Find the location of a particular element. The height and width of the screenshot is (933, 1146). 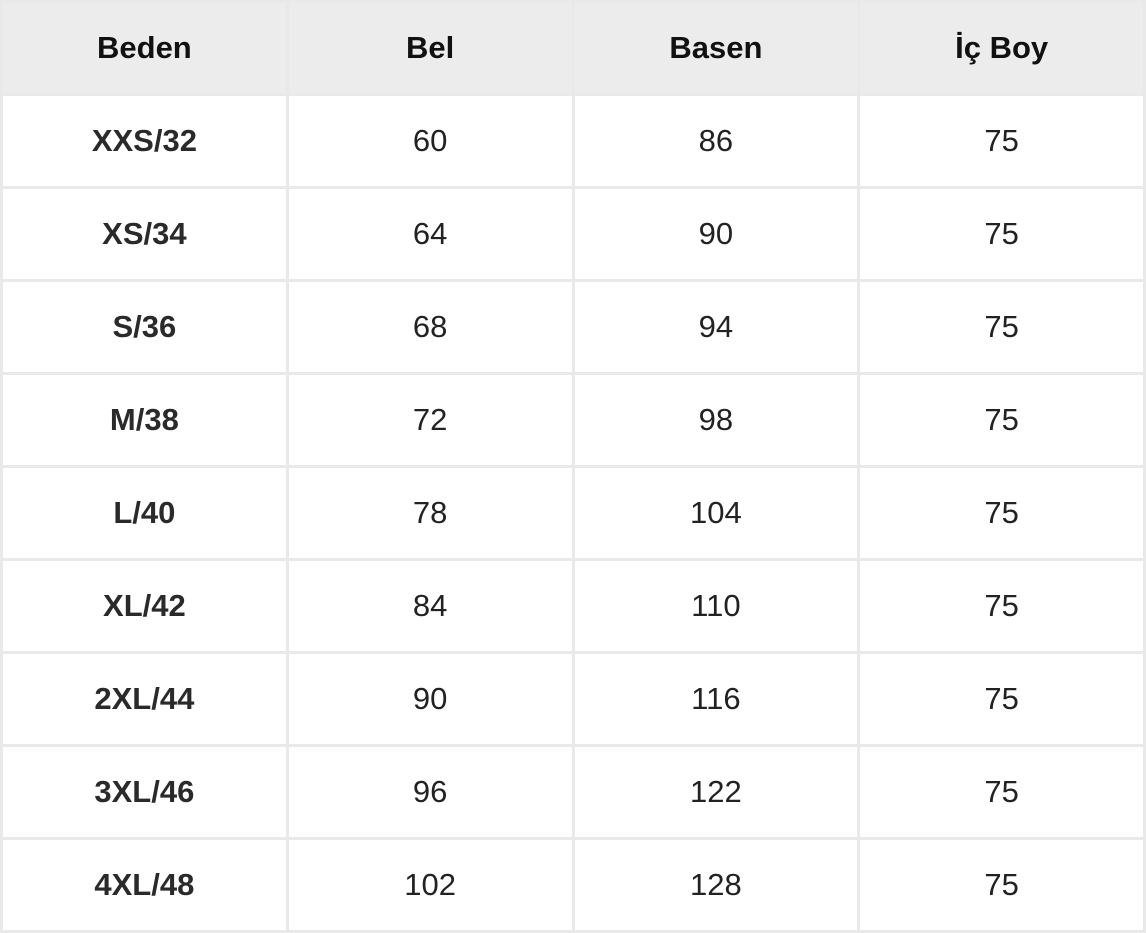

waist-cell: 72 is located at coordinates (430, 420).